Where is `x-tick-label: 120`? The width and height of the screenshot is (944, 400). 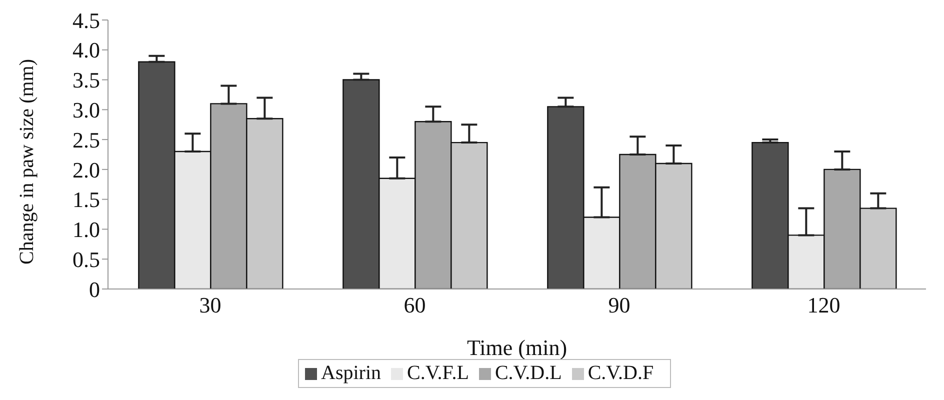
x-tick-label: 120 is located at coordinates (823, 305).